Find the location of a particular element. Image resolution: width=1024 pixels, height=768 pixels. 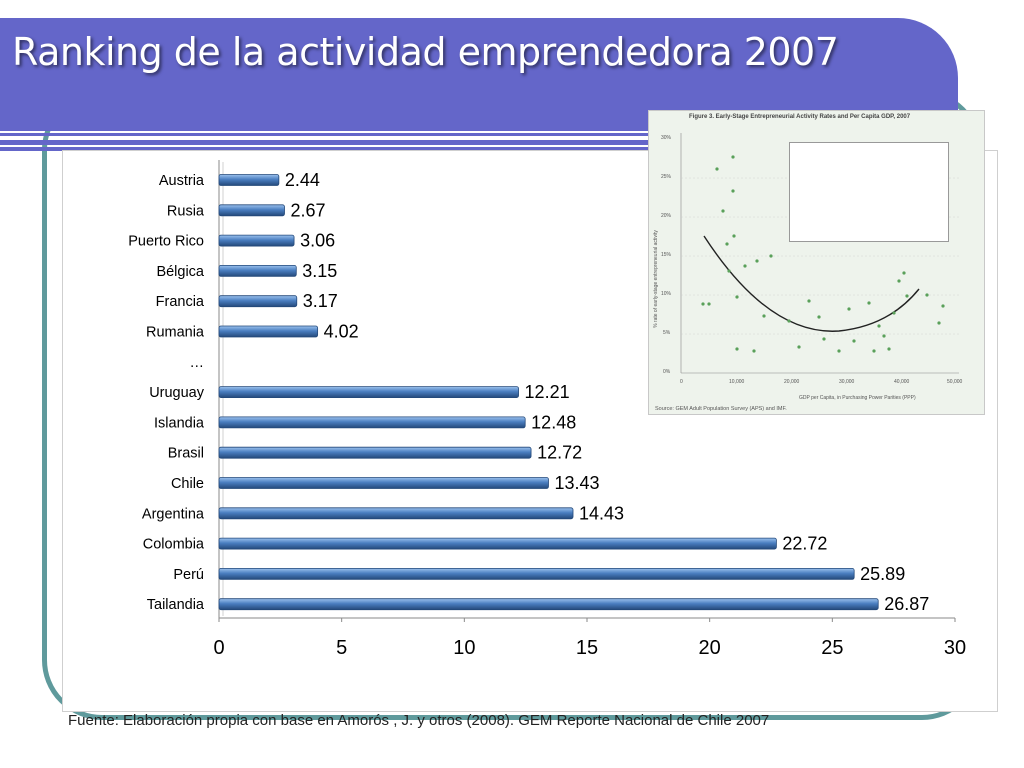

category-label: Francia is located at coordinates (180, 302).